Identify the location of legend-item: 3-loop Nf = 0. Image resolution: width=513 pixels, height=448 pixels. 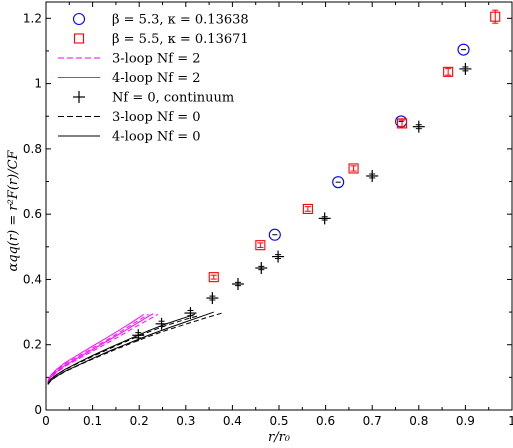
(129, 117).